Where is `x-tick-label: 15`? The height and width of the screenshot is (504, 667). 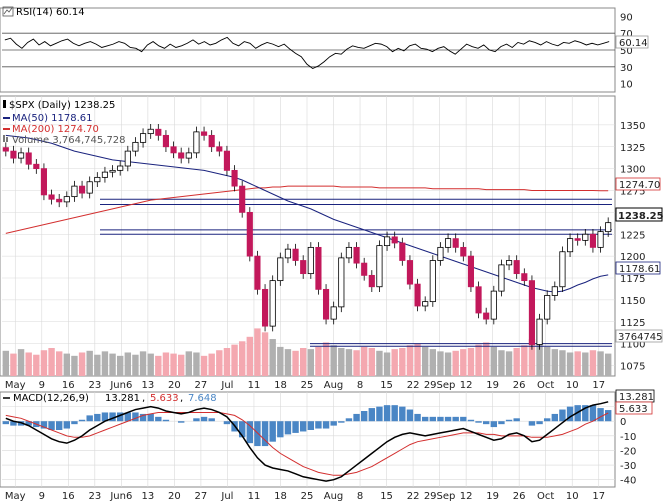 x-tick-label: 15 is located at coordinates (386, 385).